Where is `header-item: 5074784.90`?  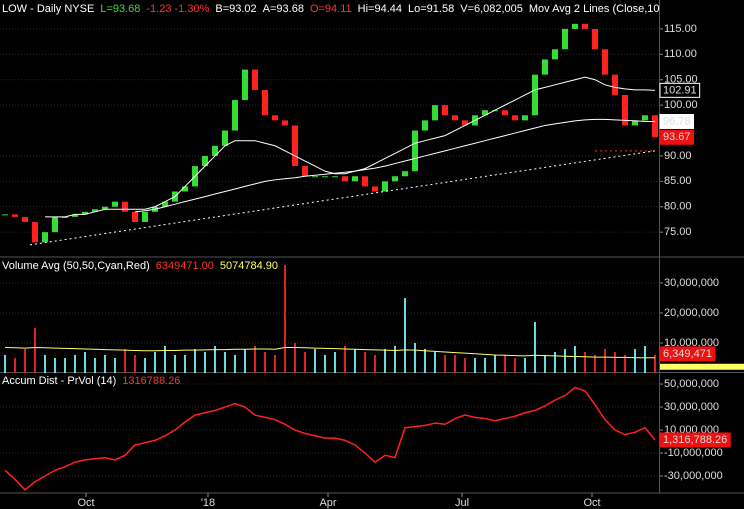
header-item: 5074784.90 is located at coordinates (249, 266).